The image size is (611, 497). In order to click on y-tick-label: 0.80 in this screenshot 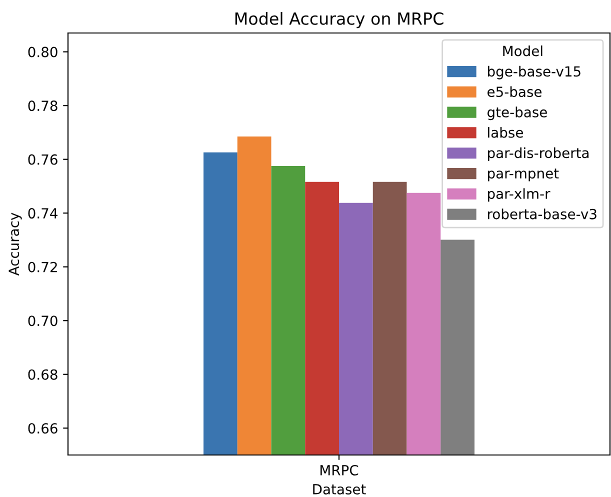, I will do `click(43, 52)`.